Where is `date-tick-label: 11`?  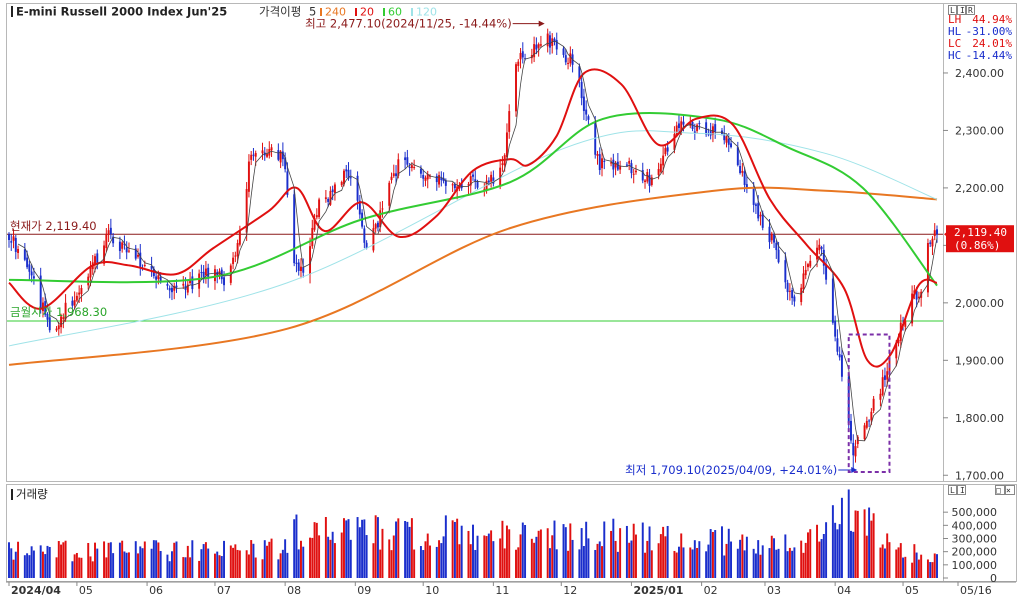
date-tick-label: 11 is located at coordinates (502, 590).